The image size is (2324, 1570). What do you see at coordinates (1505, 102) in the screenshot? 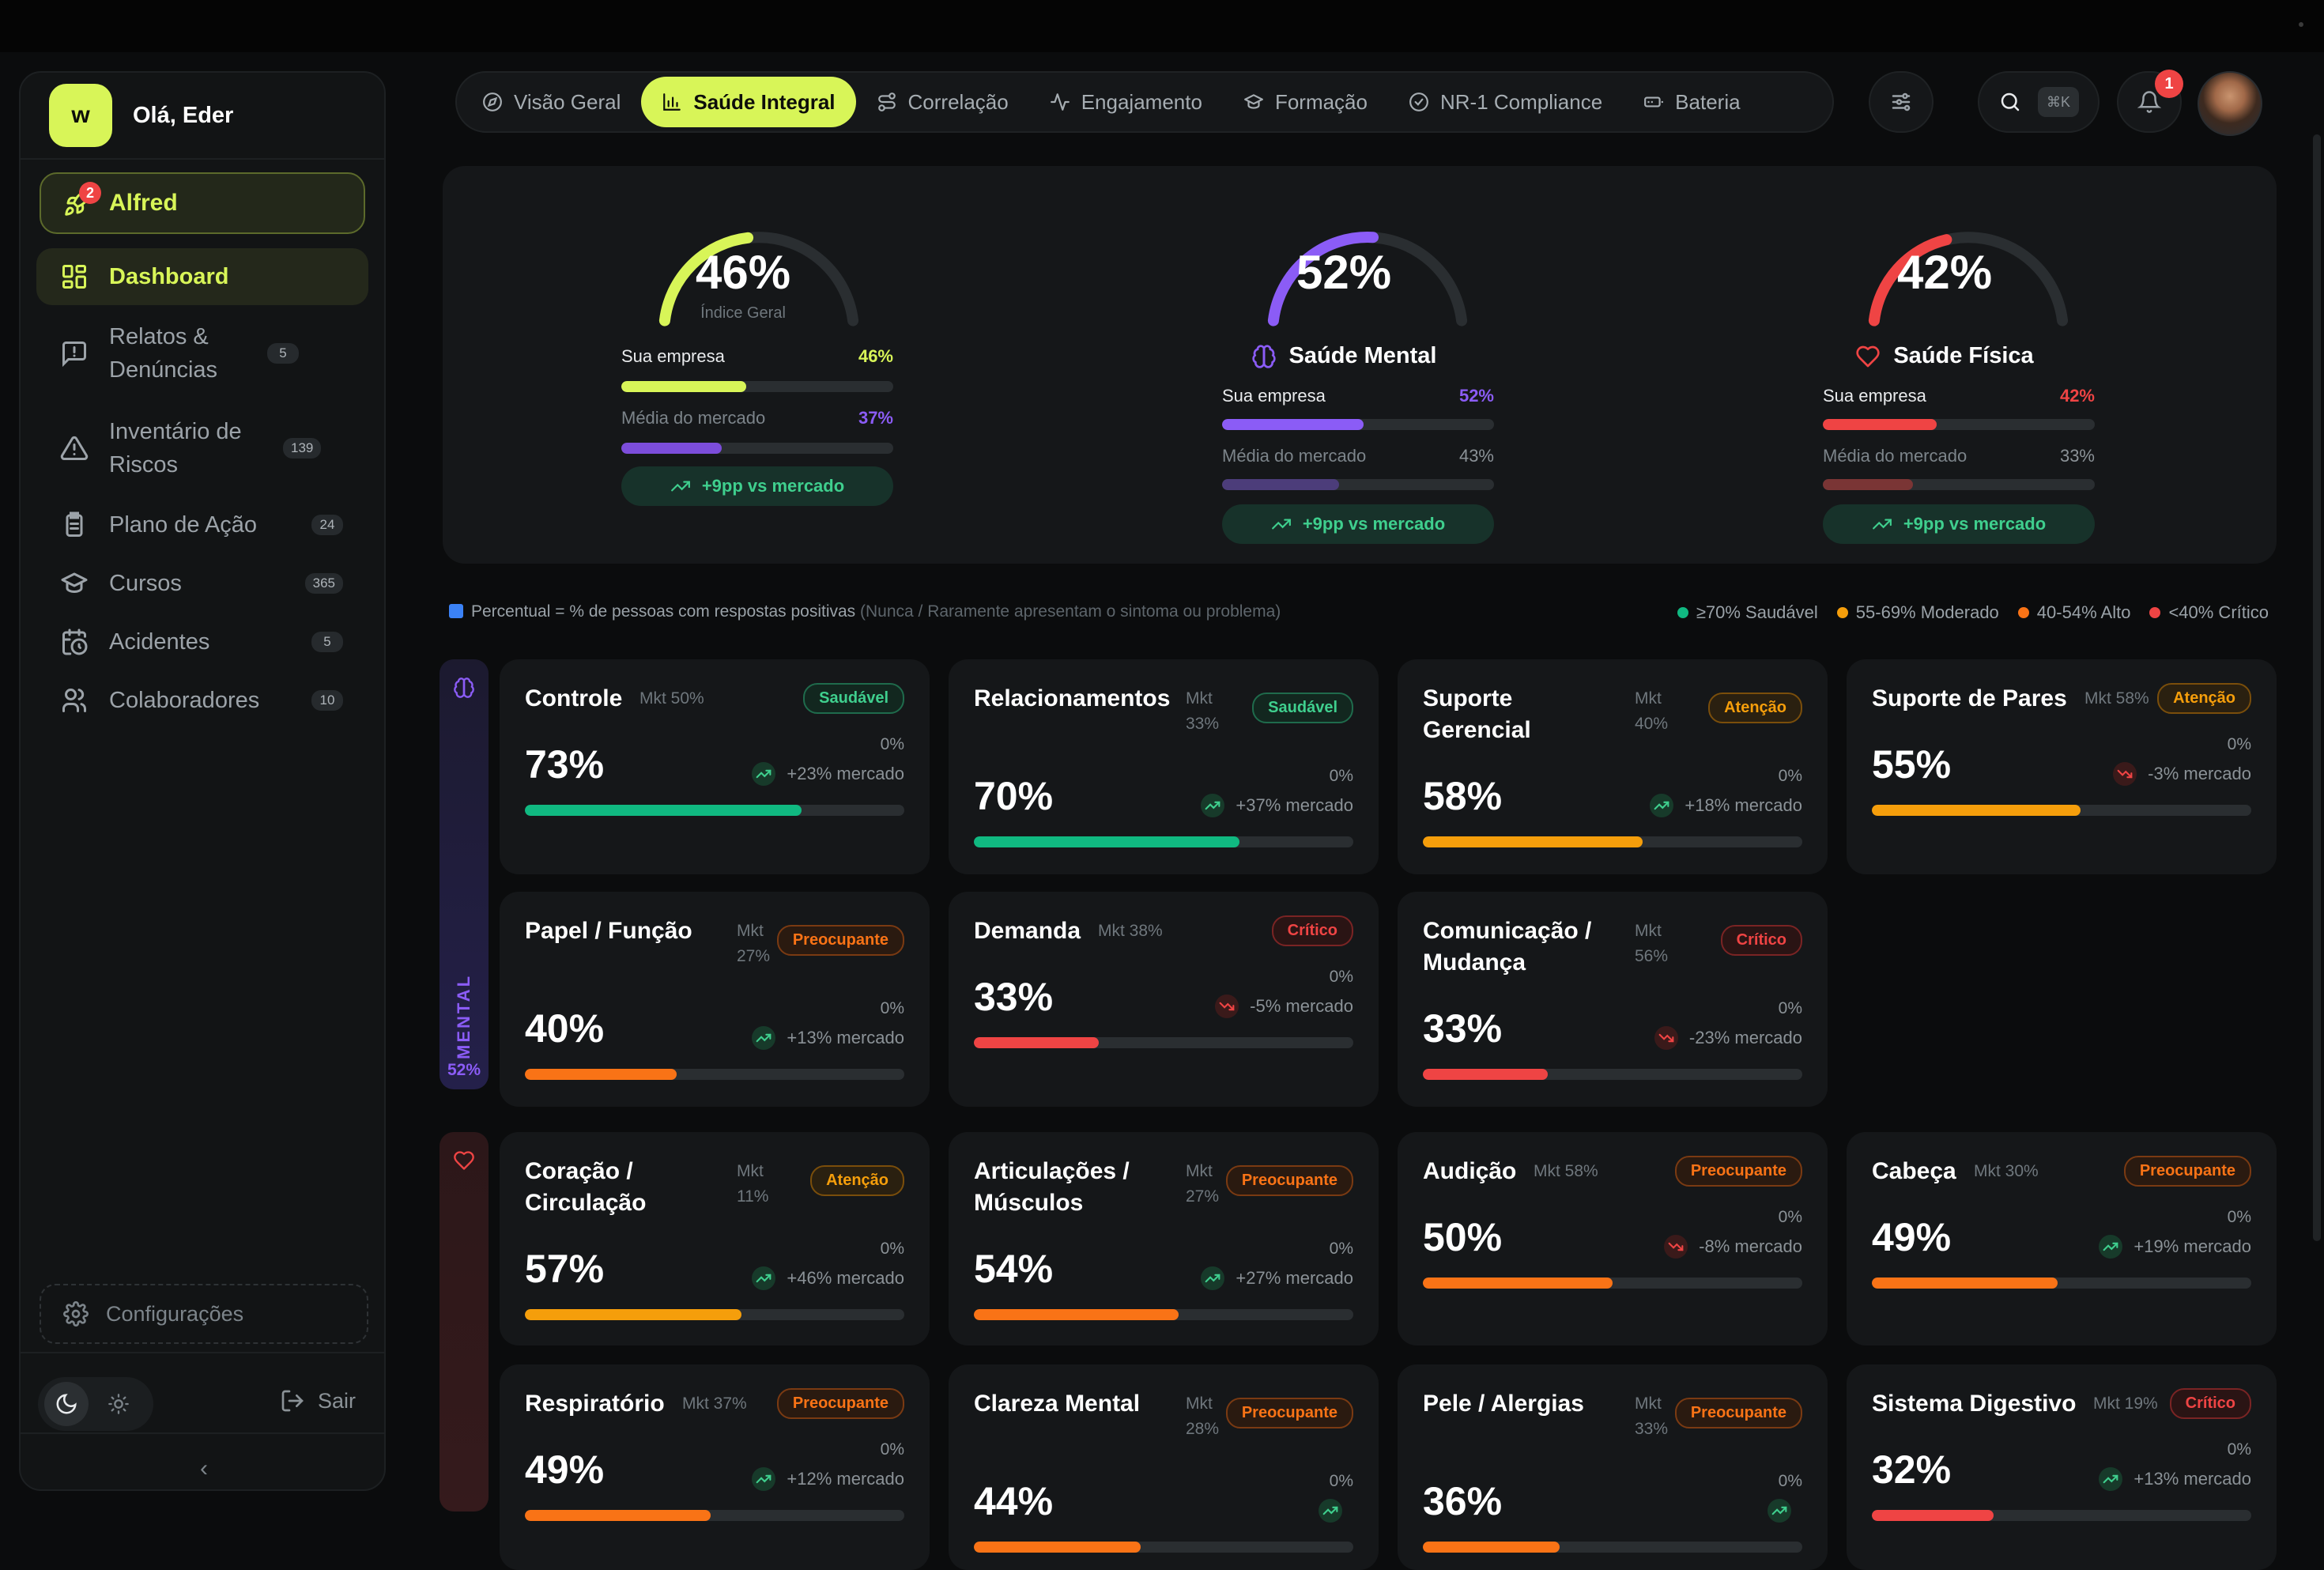
I see `tab-nr1-compliance: NR-1 Compliance` at bounding box center [1505, 102].